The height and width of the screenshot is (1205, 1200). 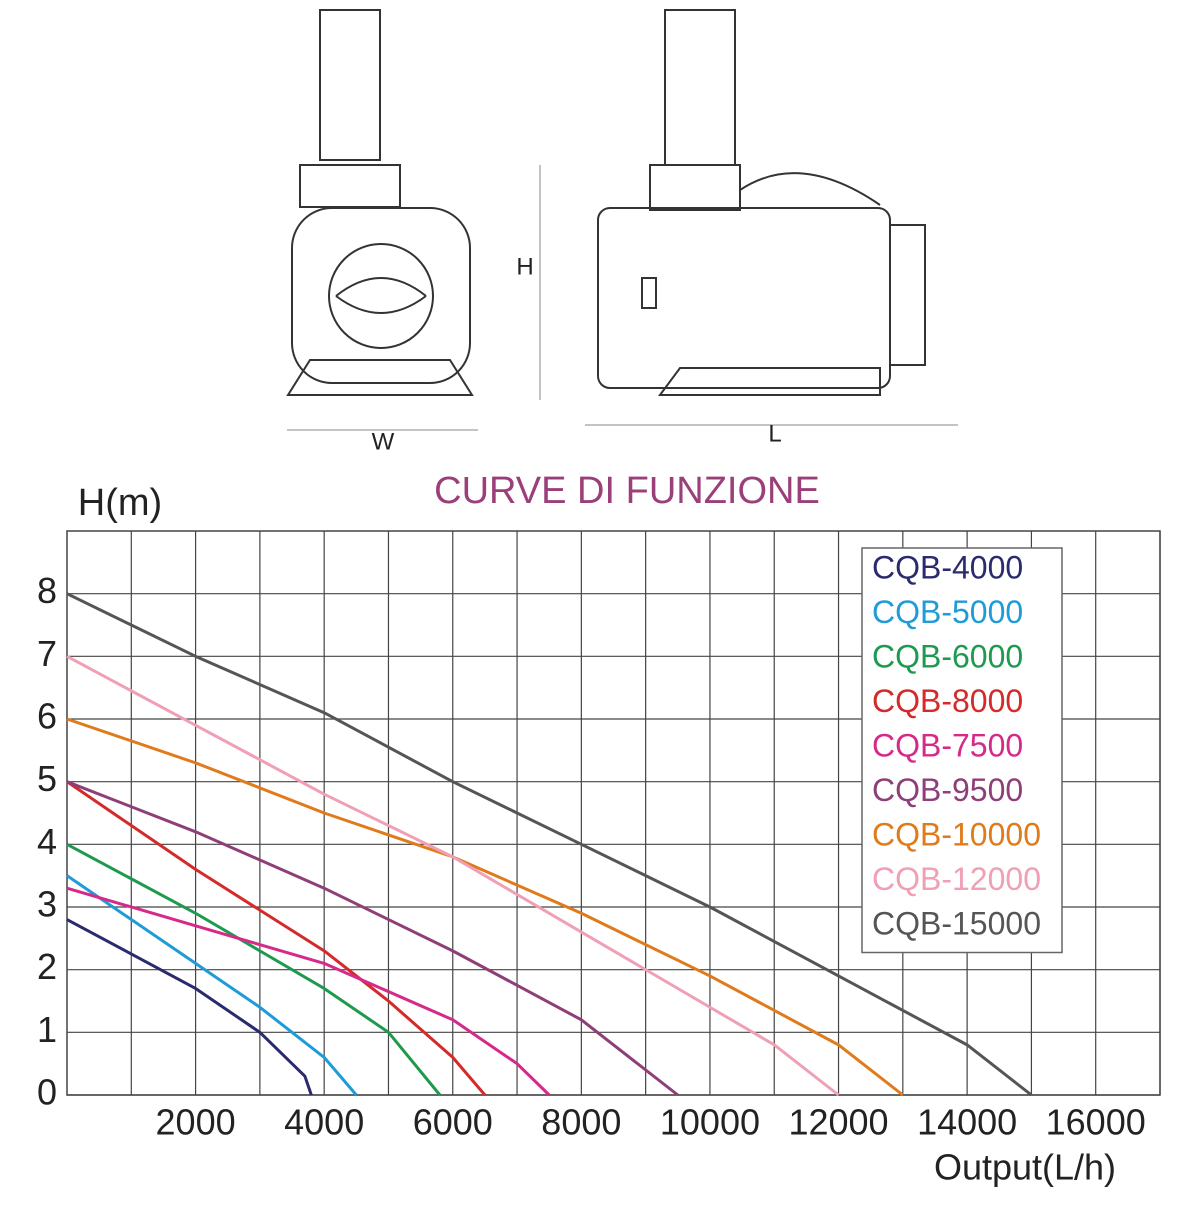 What do you see at coordinates (956, 923) in the screenshot?
I see `legend-entry: CQB-15000` at bounding box center [956, 923].